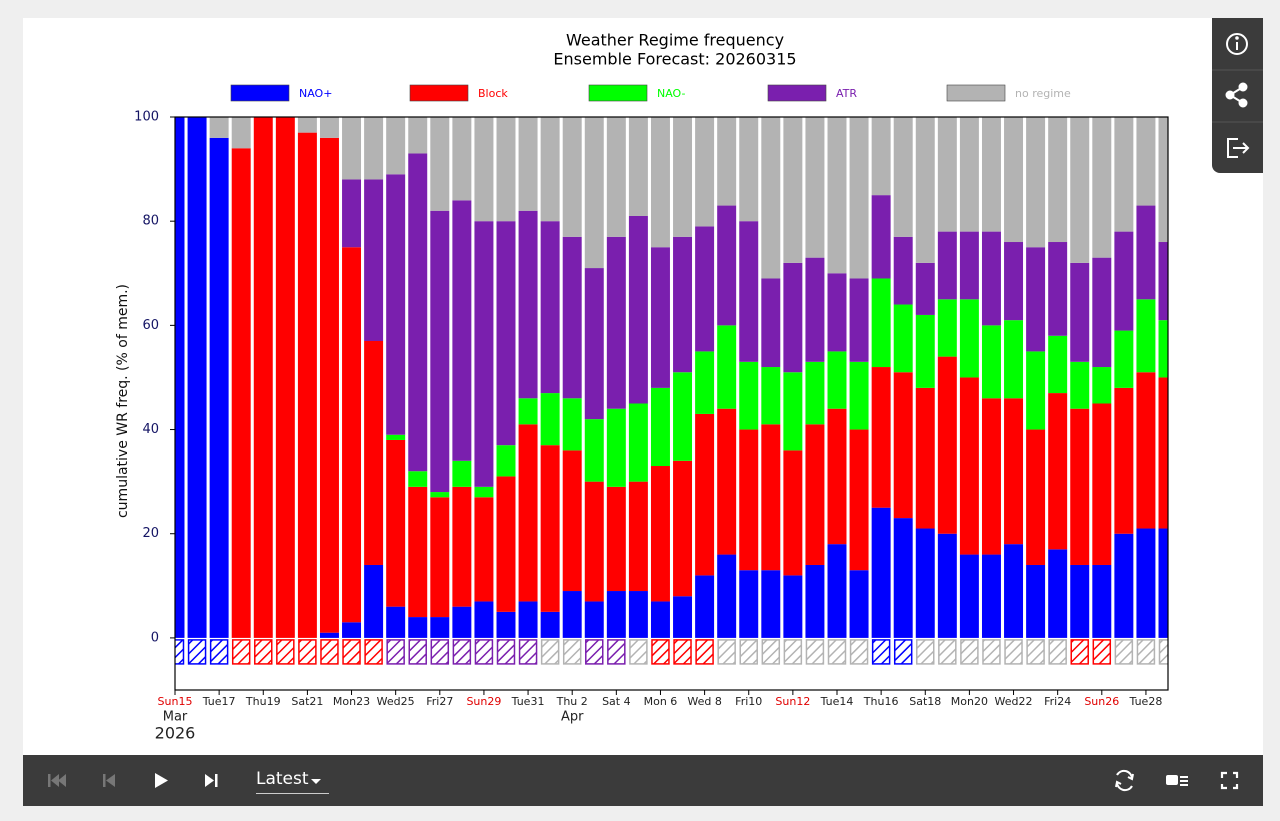 The width and height of the screenshot is (1280, 821). I want to click on x-month-label: Apr, so click(572, 717).